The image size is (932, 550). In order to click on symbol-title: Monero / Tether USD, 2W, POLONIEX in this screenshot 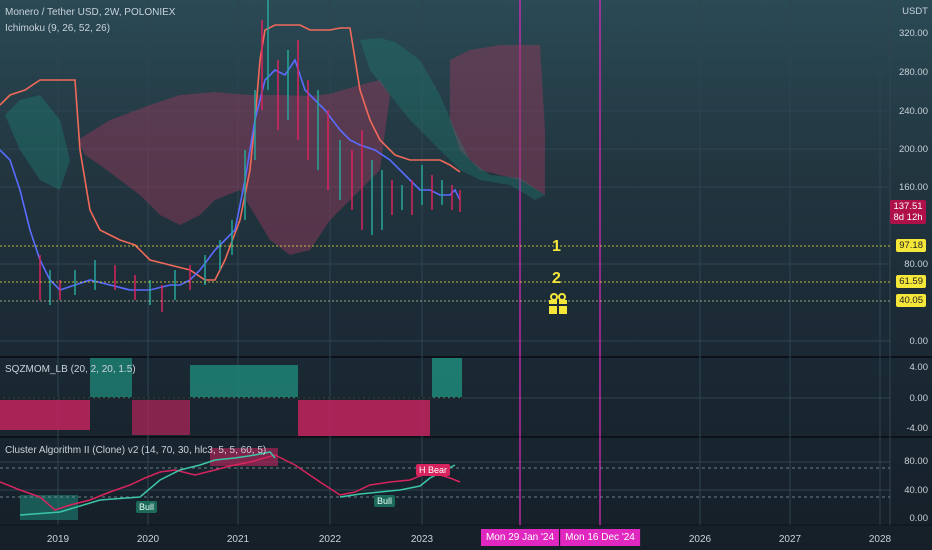, I will do `click(90, 12)`.